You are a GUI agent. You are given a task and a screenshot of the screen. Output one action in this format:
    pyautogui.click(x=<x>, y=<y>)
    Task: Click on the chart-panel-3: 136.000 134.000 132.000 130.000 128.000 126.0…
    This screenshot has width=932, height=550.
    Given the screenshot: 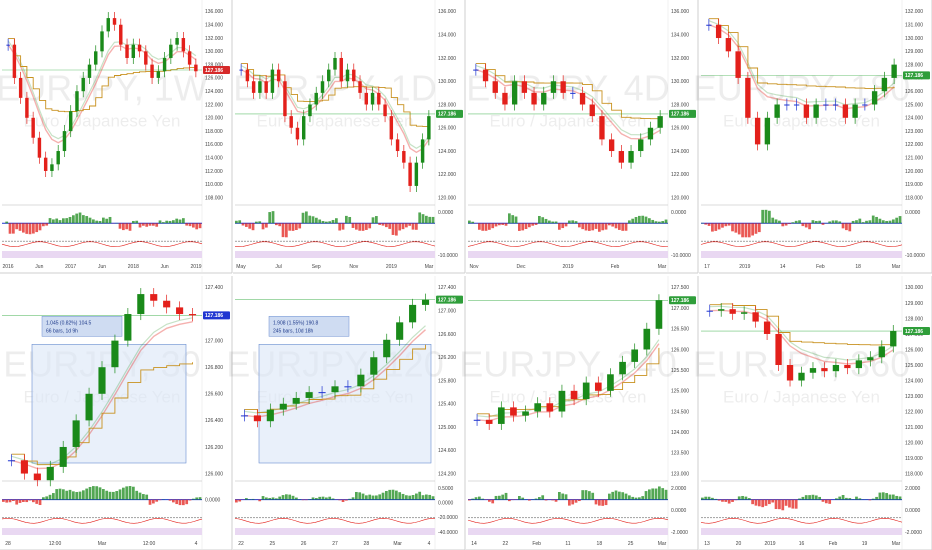 What is the action you would take?
    pyautogui.click(x=582, y=137)
    